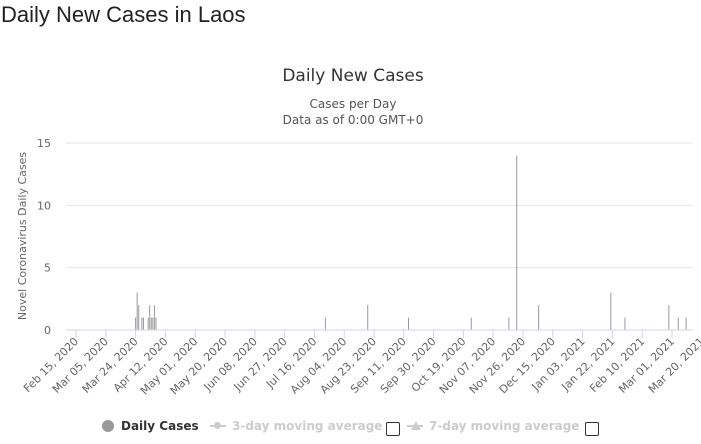 The height and width of the screenshot is (444, 701). What do you see at coordinates (44, 143) in the screenshot?
I see `y-tick-label: 15` at bounding box center [44, 143].